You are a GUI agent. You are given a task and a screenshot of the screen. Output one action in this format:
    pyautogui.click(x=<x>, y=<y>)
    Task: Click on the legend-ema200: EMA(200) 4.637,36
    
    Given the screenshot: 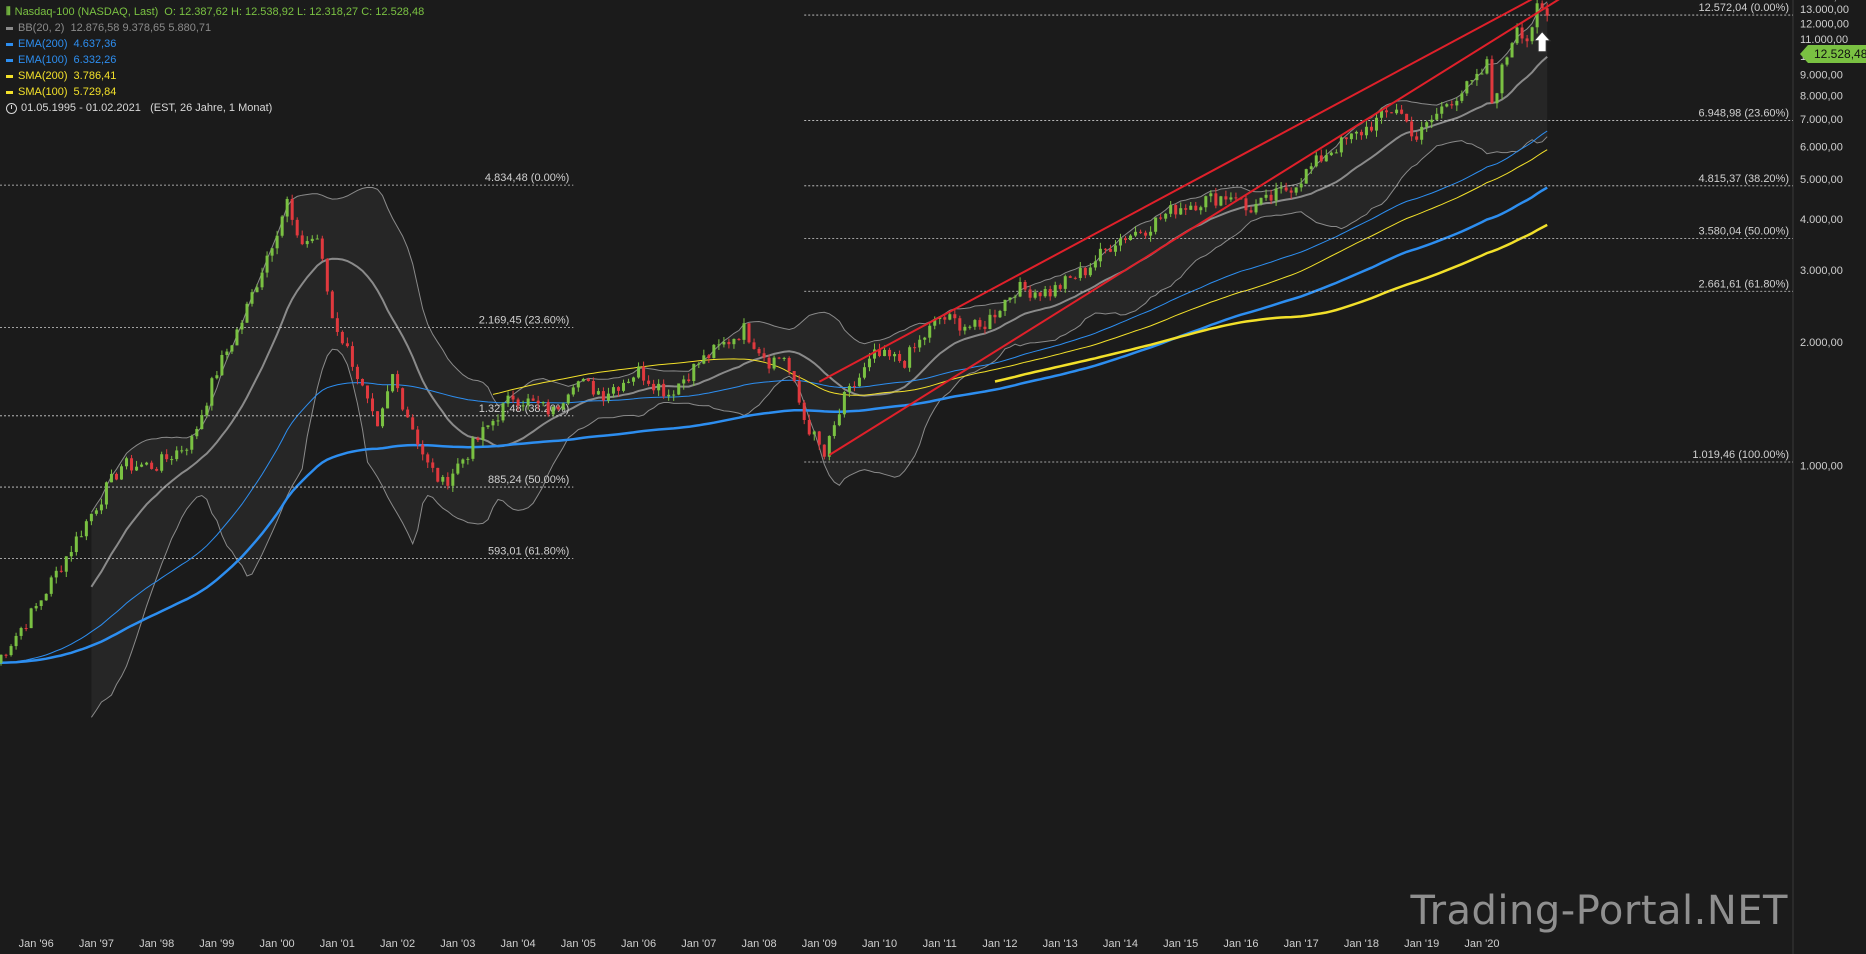 What is the action you would take?
    pyautogui.click(x=215, y=44)
    